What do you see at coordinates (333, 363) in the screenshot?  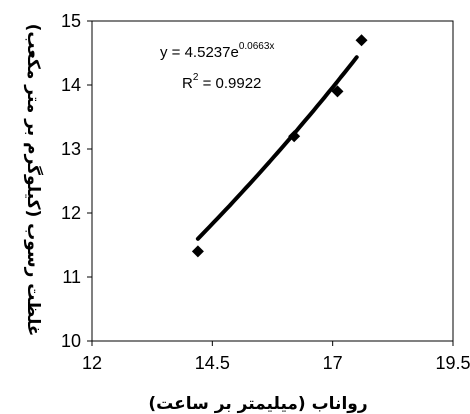 I see `x-tick-label: 17` at bounding box center [333, 363].